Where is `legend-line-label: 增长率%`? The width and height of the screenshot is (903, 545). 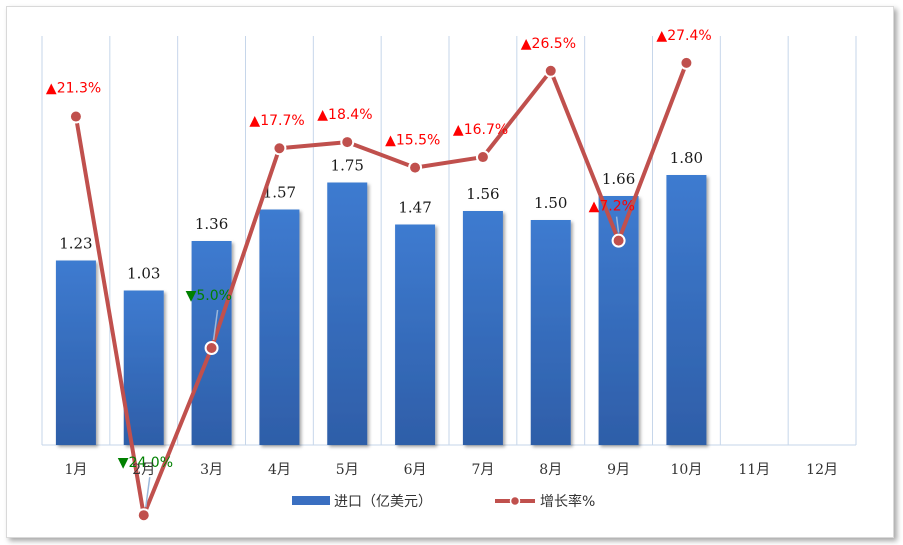 legend-line-label: 增长率% is located at coordinates (567, 501).